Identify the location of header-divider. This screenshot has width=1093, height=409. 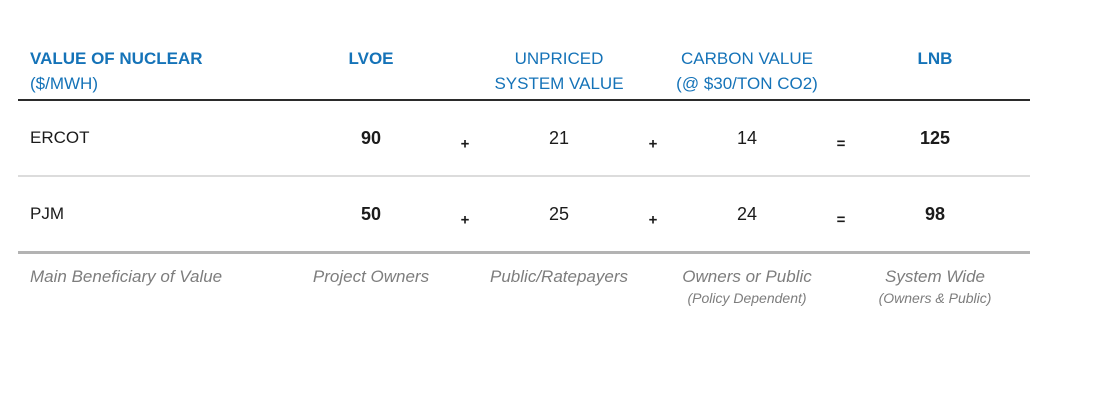
(524, 100).